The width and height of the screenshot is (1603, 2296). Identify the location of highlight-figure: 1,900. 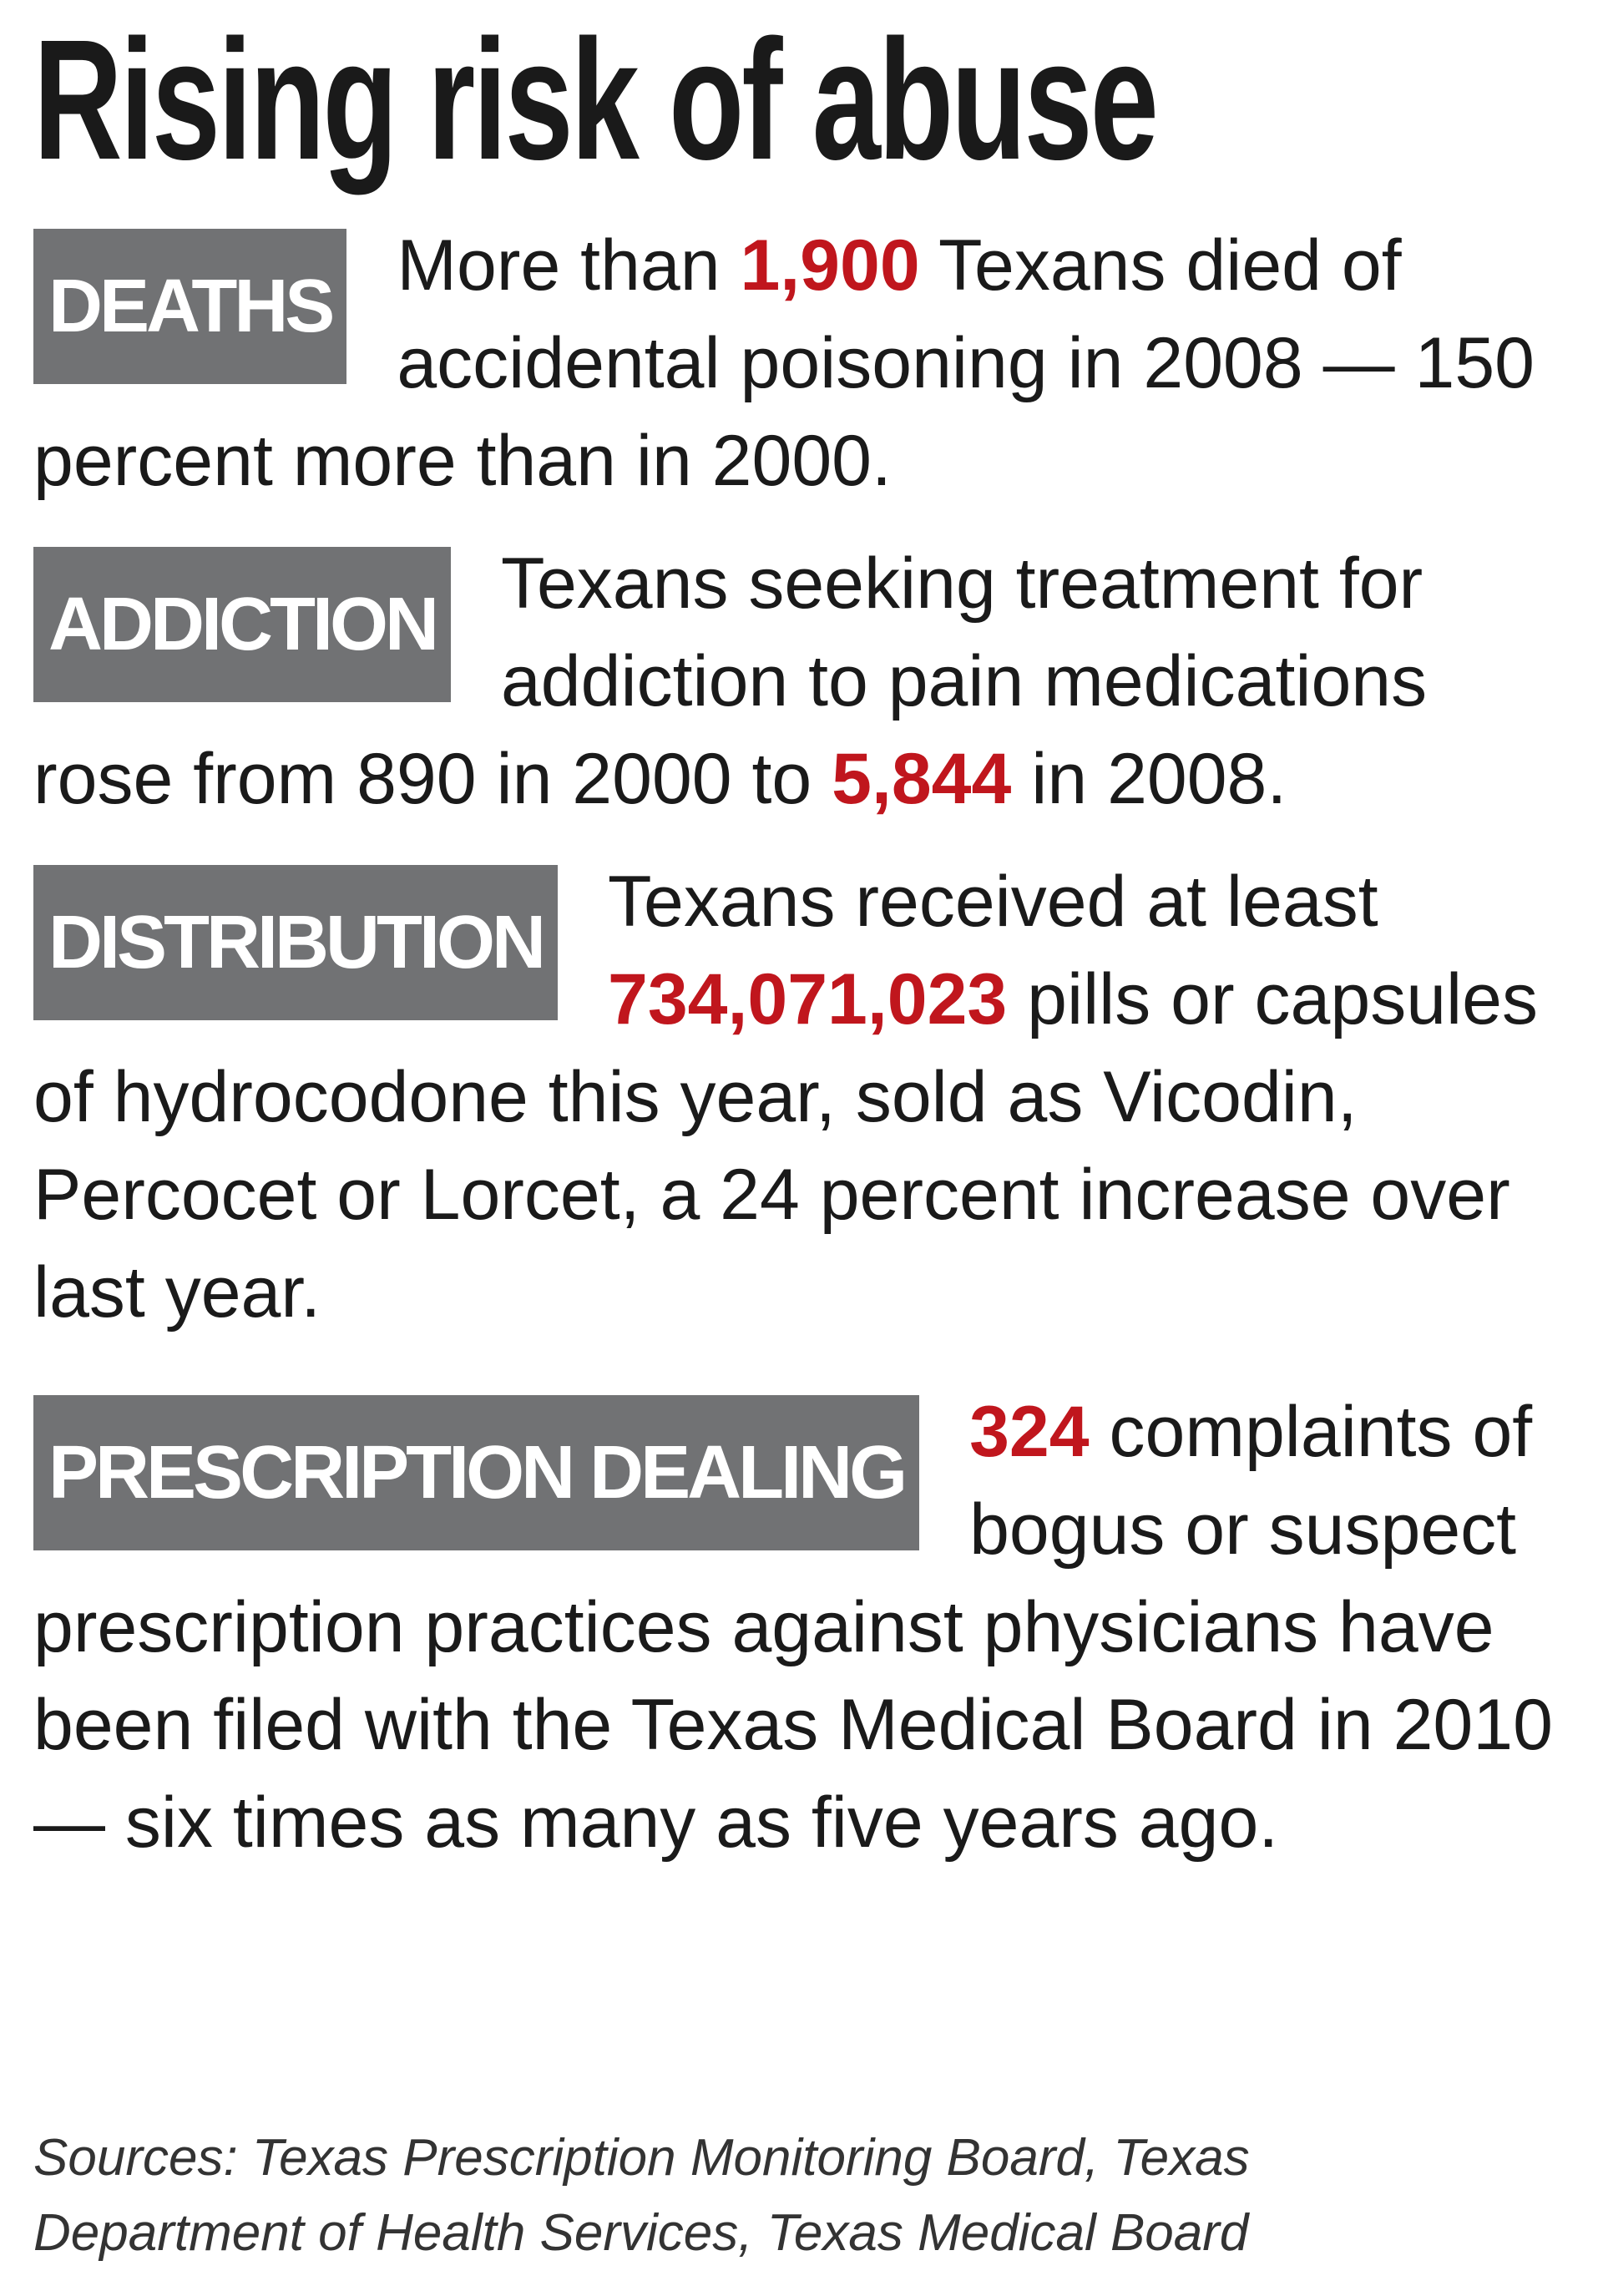
(830, 265).